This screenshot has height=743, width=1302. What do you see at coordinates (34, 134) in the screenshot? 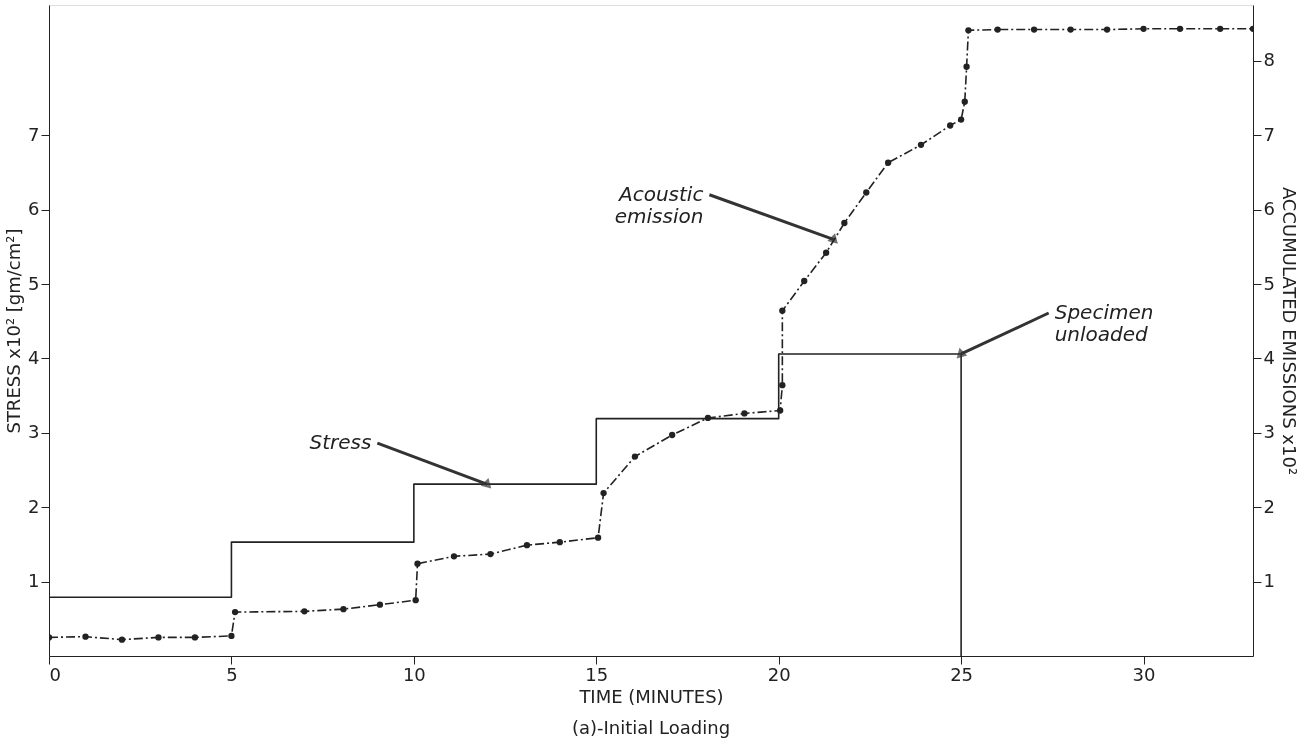
I see `y-tick-label: 7` at bounding box center [34, 134].